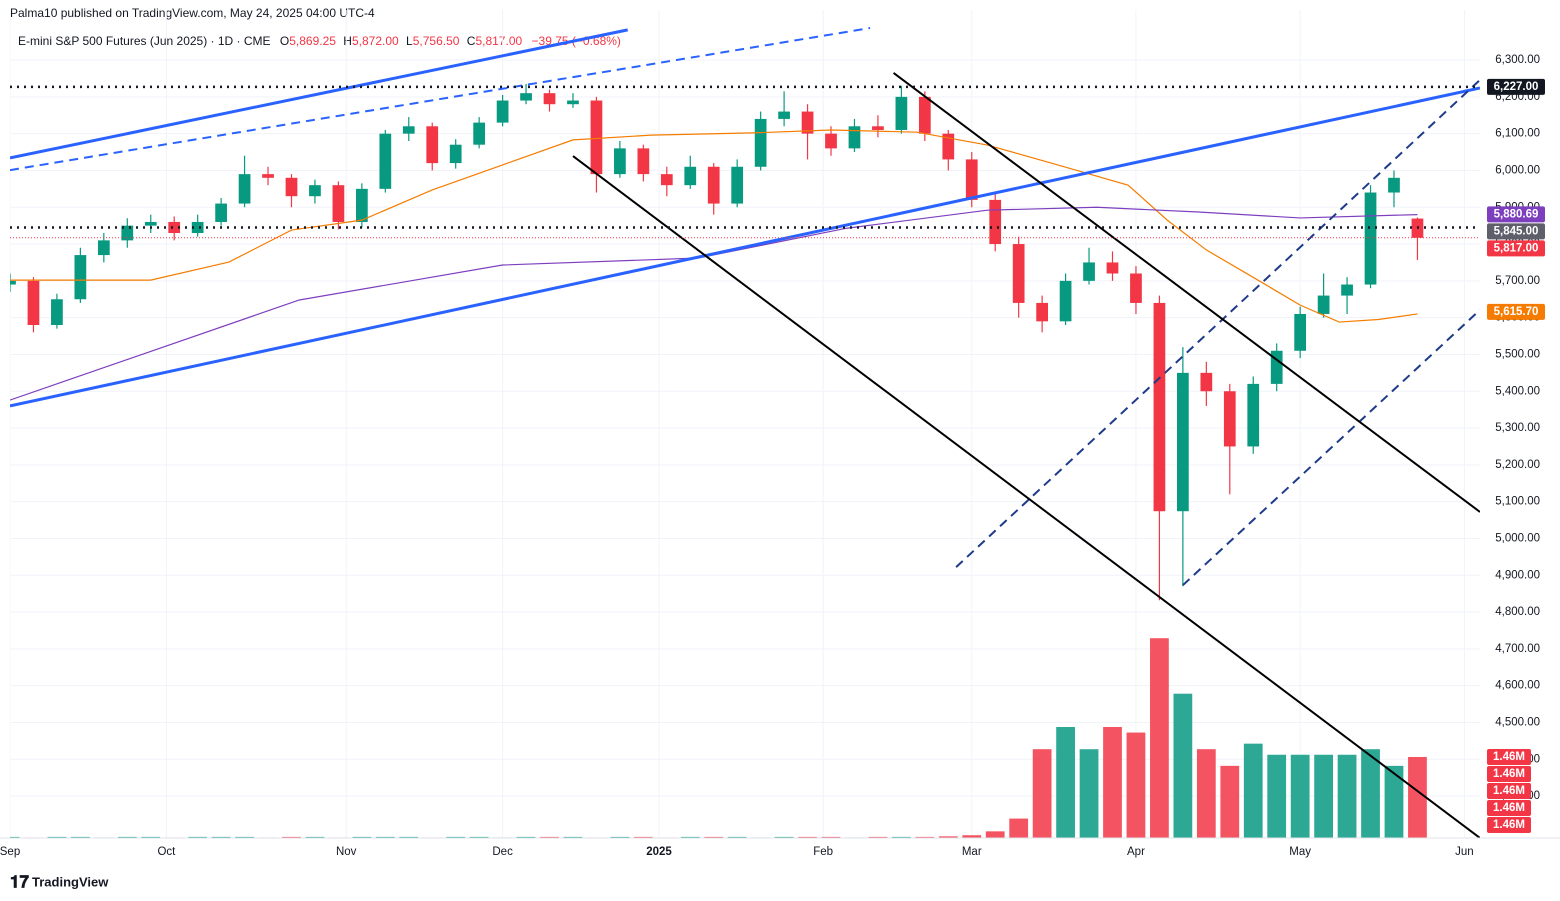  I want to click on close: 5,817.00, so click(498, 41).